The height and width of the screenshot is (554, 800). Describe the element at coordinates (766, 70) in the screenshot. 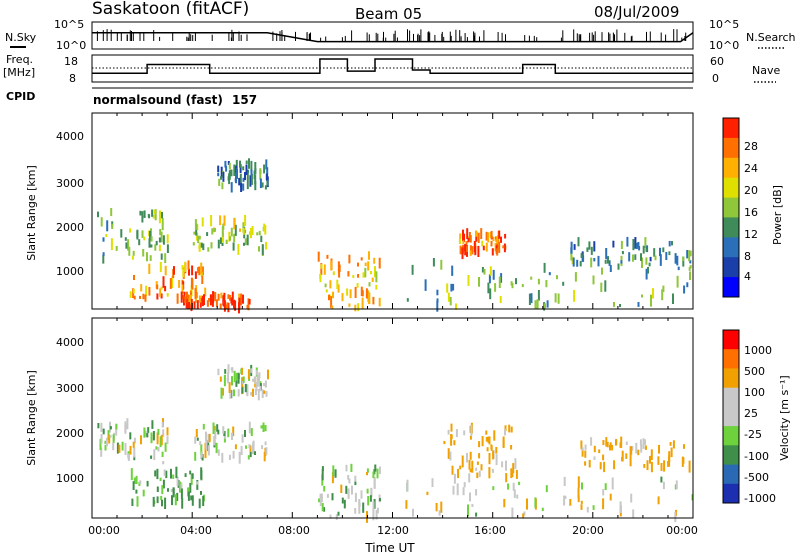

I see `nave-label: Nave` at that location.